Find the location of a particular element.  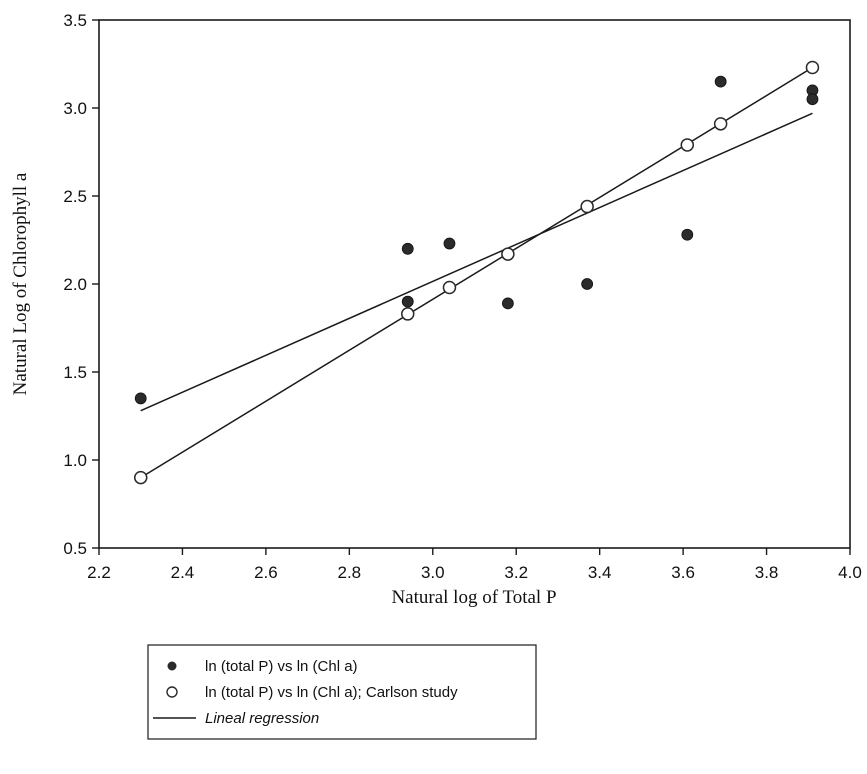

legend-box is located at coordinates (342, 692).